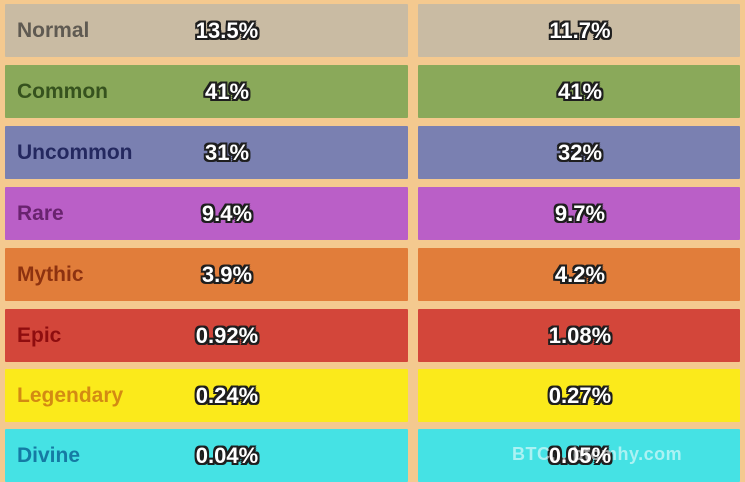  Describe the element at coordinates (227, 395) in the screenshot. I see `left-percentage: 0.24%` at that location.